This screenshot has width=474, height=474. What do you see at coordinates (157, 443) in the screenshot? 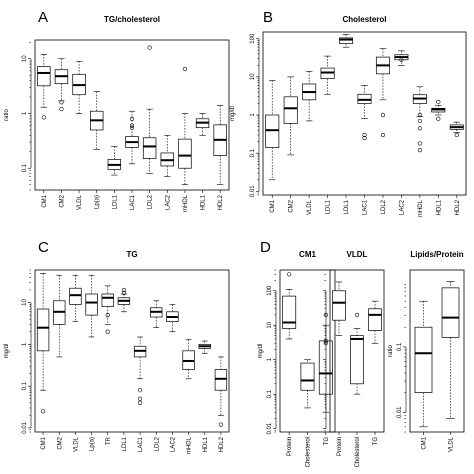
I see `x-tick-label: LDL2` at bounding box center [157, 443].